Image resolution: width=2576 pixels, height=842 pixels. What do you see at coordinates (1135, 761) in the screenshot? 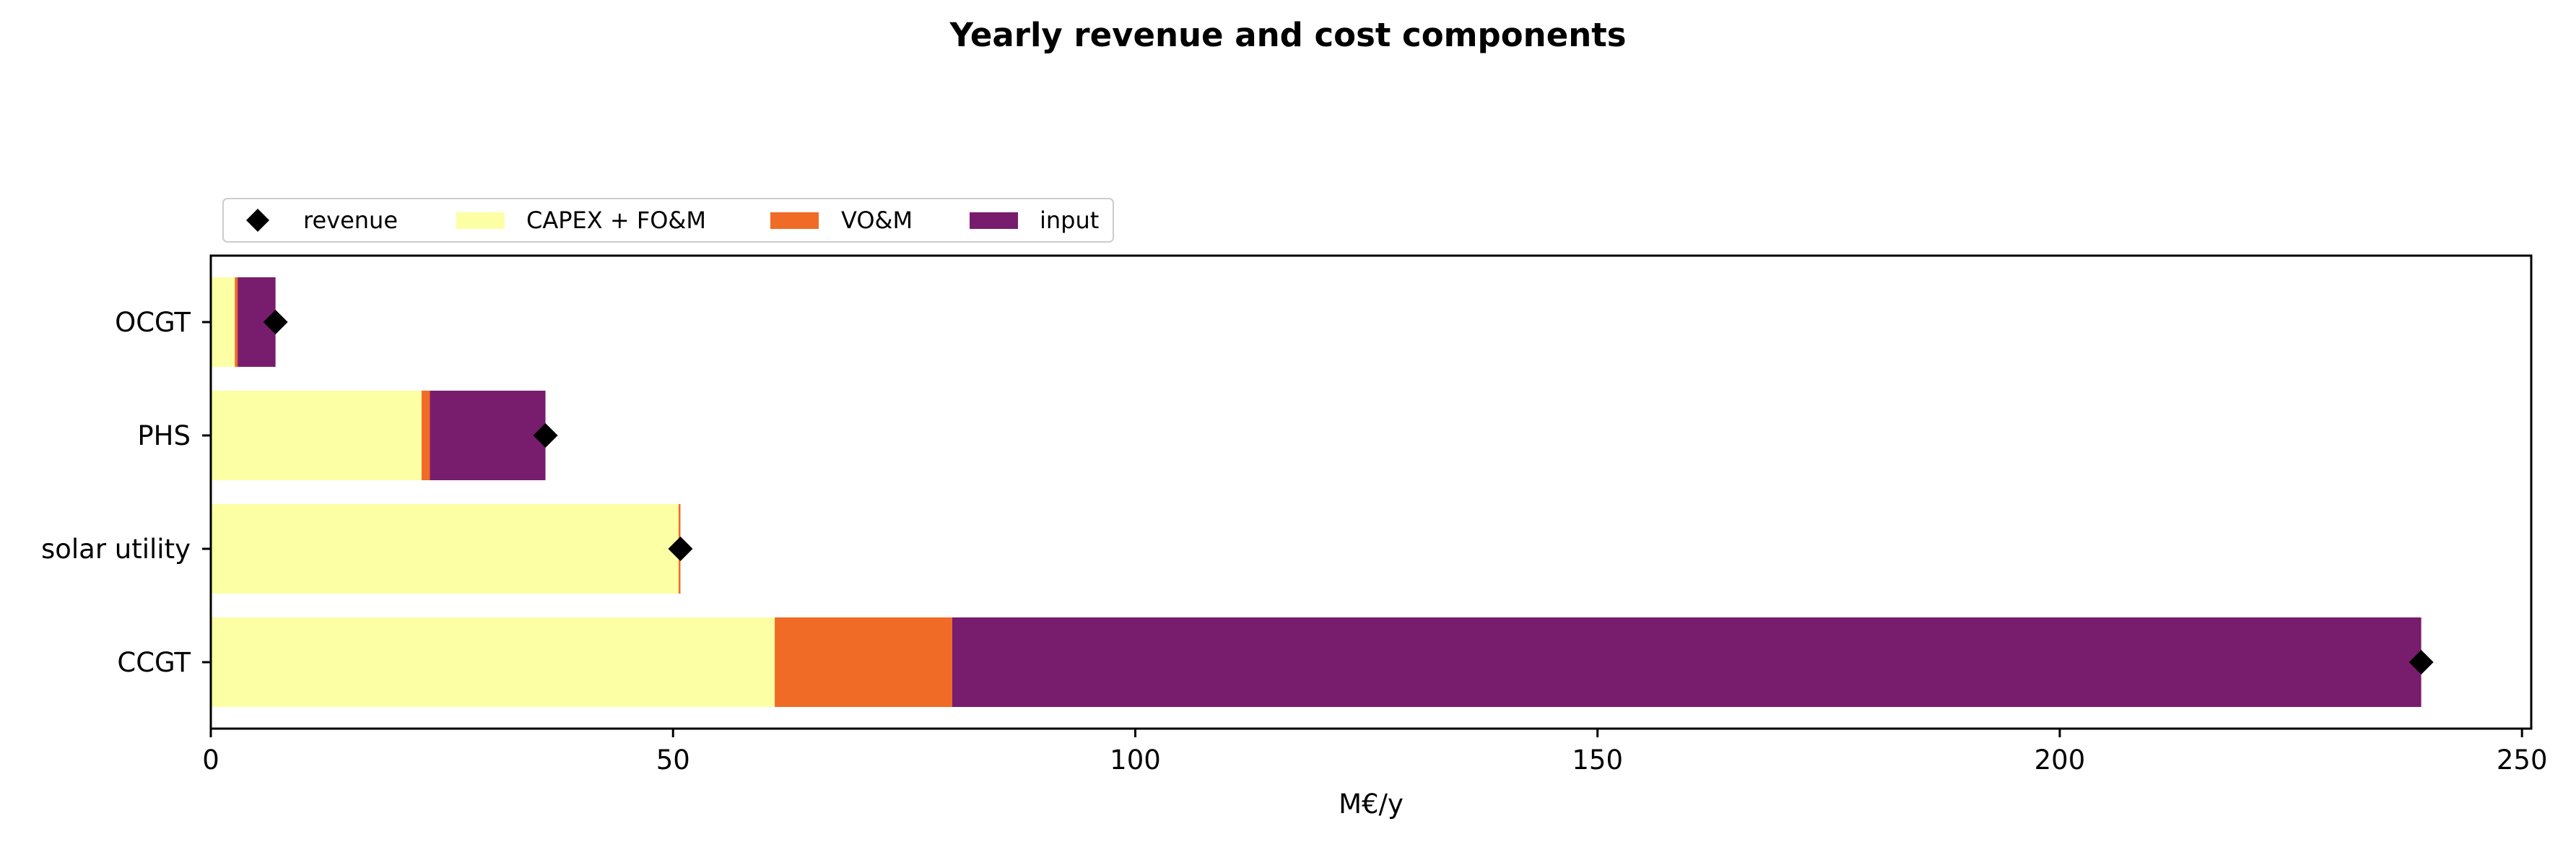
I see `x-tick-label: 100` at bounding box center [1135, 761].